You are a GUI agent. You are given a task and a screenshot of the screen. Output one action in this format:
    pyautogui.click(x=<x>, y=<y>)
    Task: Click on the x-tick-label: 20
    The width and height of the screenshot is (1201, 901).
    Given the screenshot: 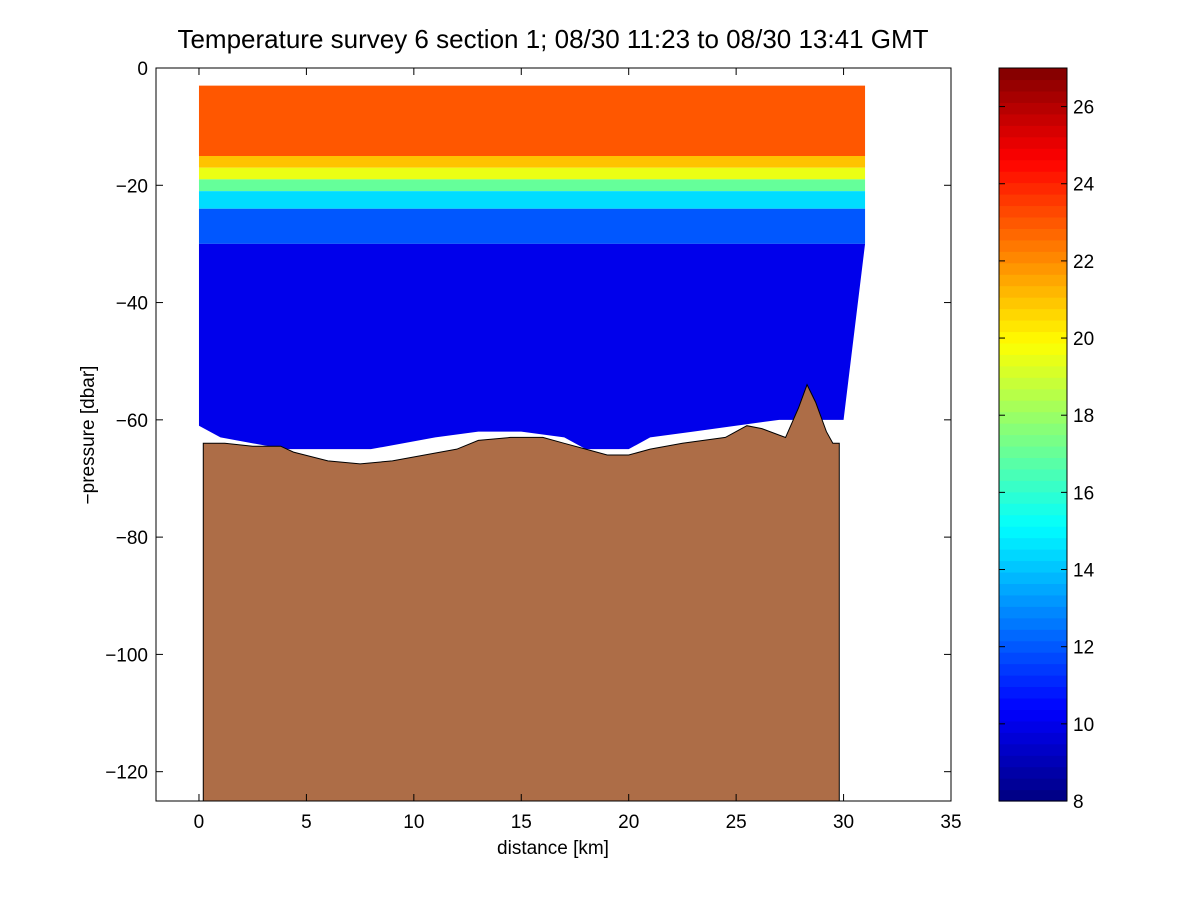 What is the action you would take?
    pyautogui.click(x=628, y=822)
    